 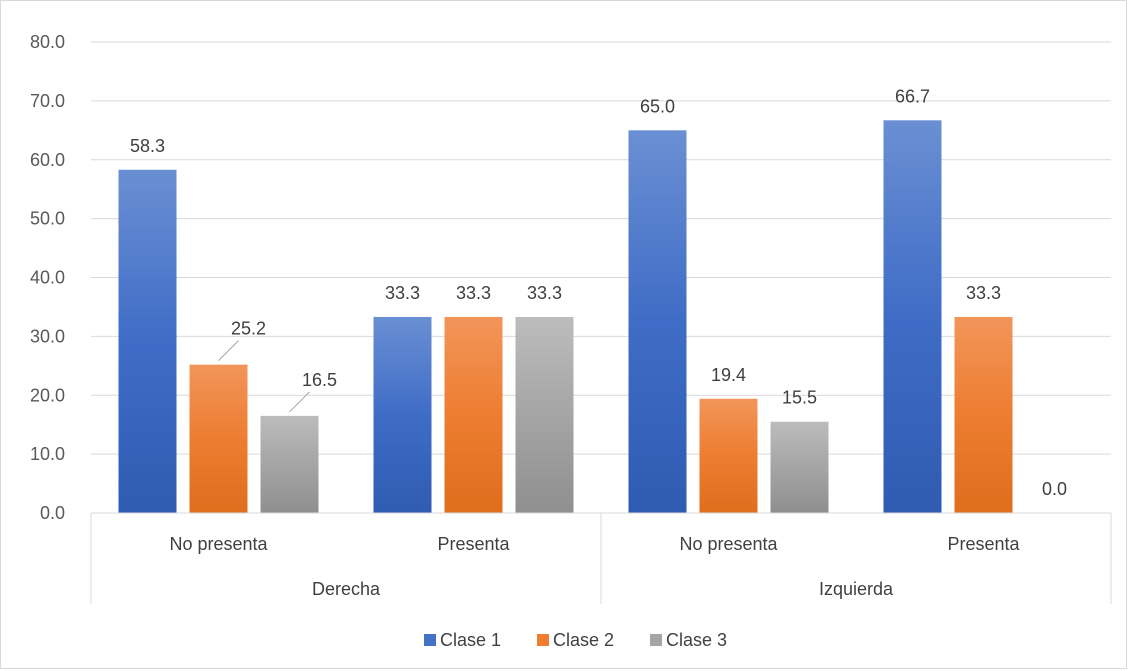 I want to click on x-group-label: Izquierda, so click(x=856, y=589).